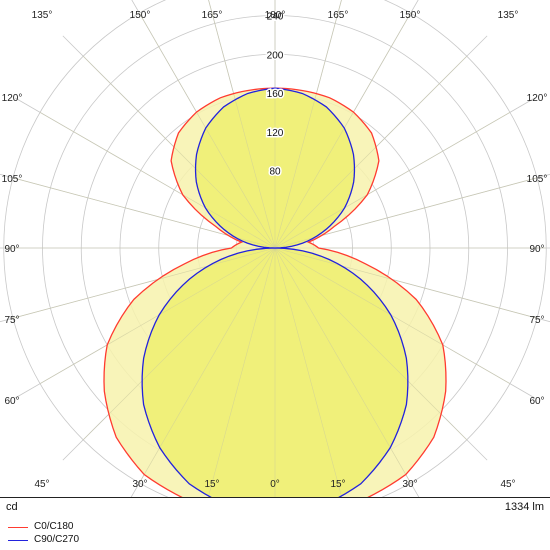  What do you see at coordinates (275, 172) in the screenshot?
I see `radial-tick-label: 80` at bounding box center [275, 172].